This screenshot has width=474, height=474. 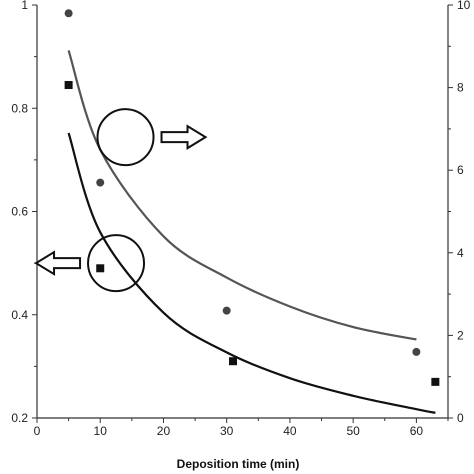 I want to click on x-tick-label: 30, so click(x=227, y=431).